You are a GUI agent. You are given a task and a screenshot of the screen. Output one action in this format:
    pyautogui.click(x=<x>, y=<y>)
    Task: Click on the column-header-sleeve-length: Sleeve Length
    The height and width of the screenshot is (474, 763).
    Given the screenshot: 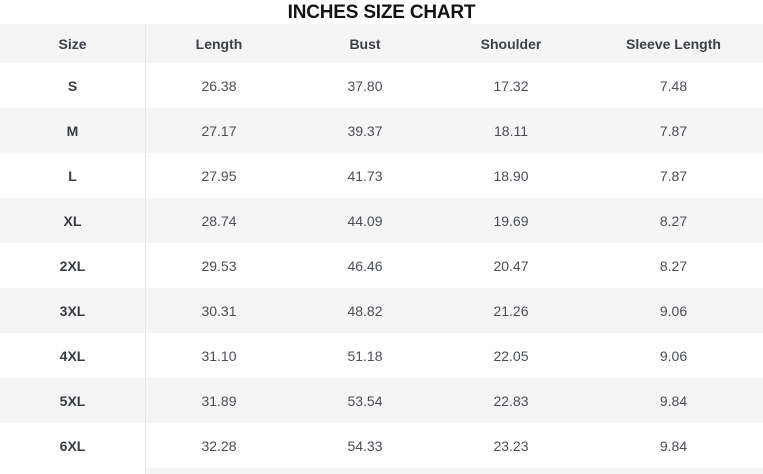 What is the action you would take?
    pyautogui.click(x=673, y=43)
    